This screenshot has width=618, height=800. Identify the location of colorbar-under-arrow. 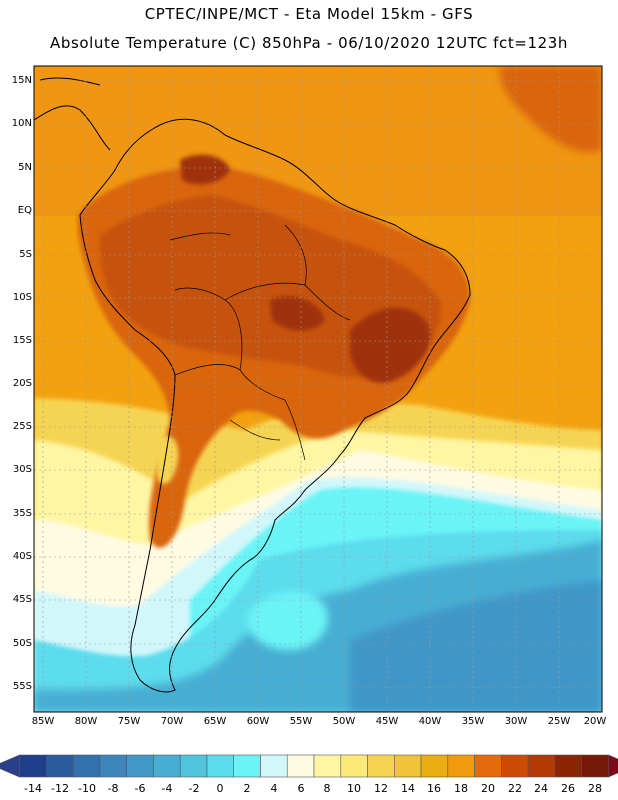
(10, 766).